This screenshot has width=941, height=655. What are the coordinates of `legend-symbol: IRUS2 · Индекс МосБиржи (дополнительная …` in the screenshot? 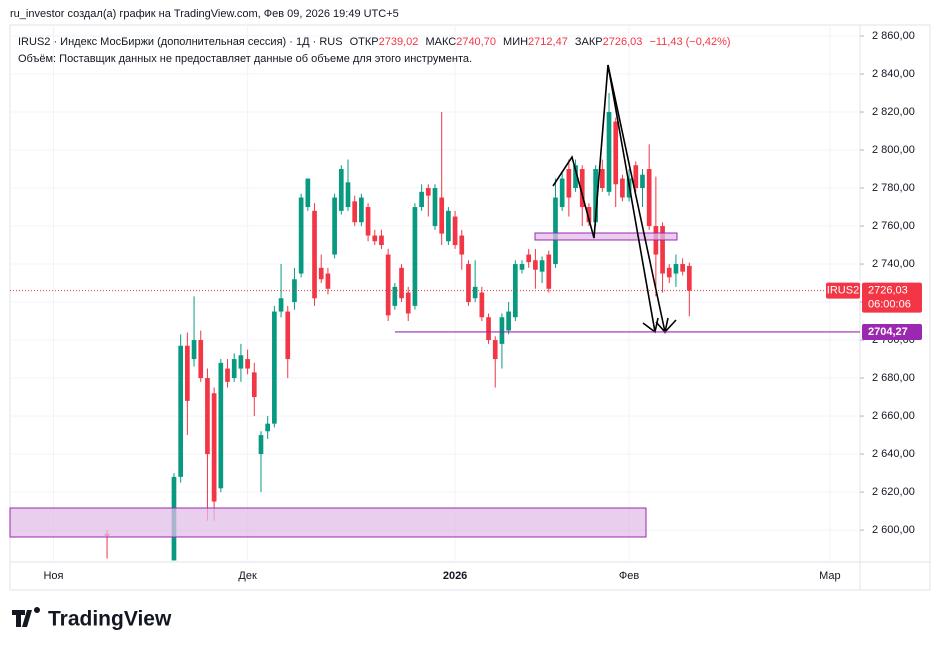 It's located at (180, 42).